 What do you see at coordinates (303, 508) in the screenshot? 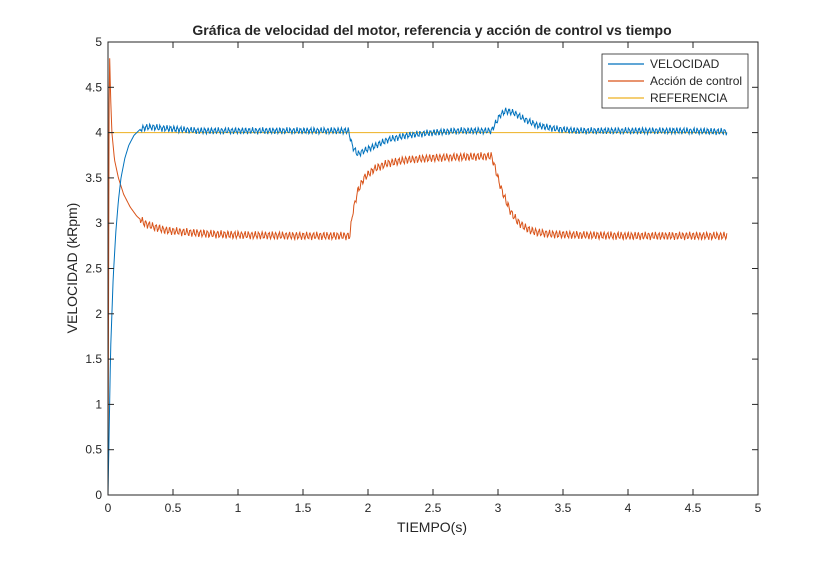
I see `x-tick-label: 1.5` at bounding box center [303, 508].